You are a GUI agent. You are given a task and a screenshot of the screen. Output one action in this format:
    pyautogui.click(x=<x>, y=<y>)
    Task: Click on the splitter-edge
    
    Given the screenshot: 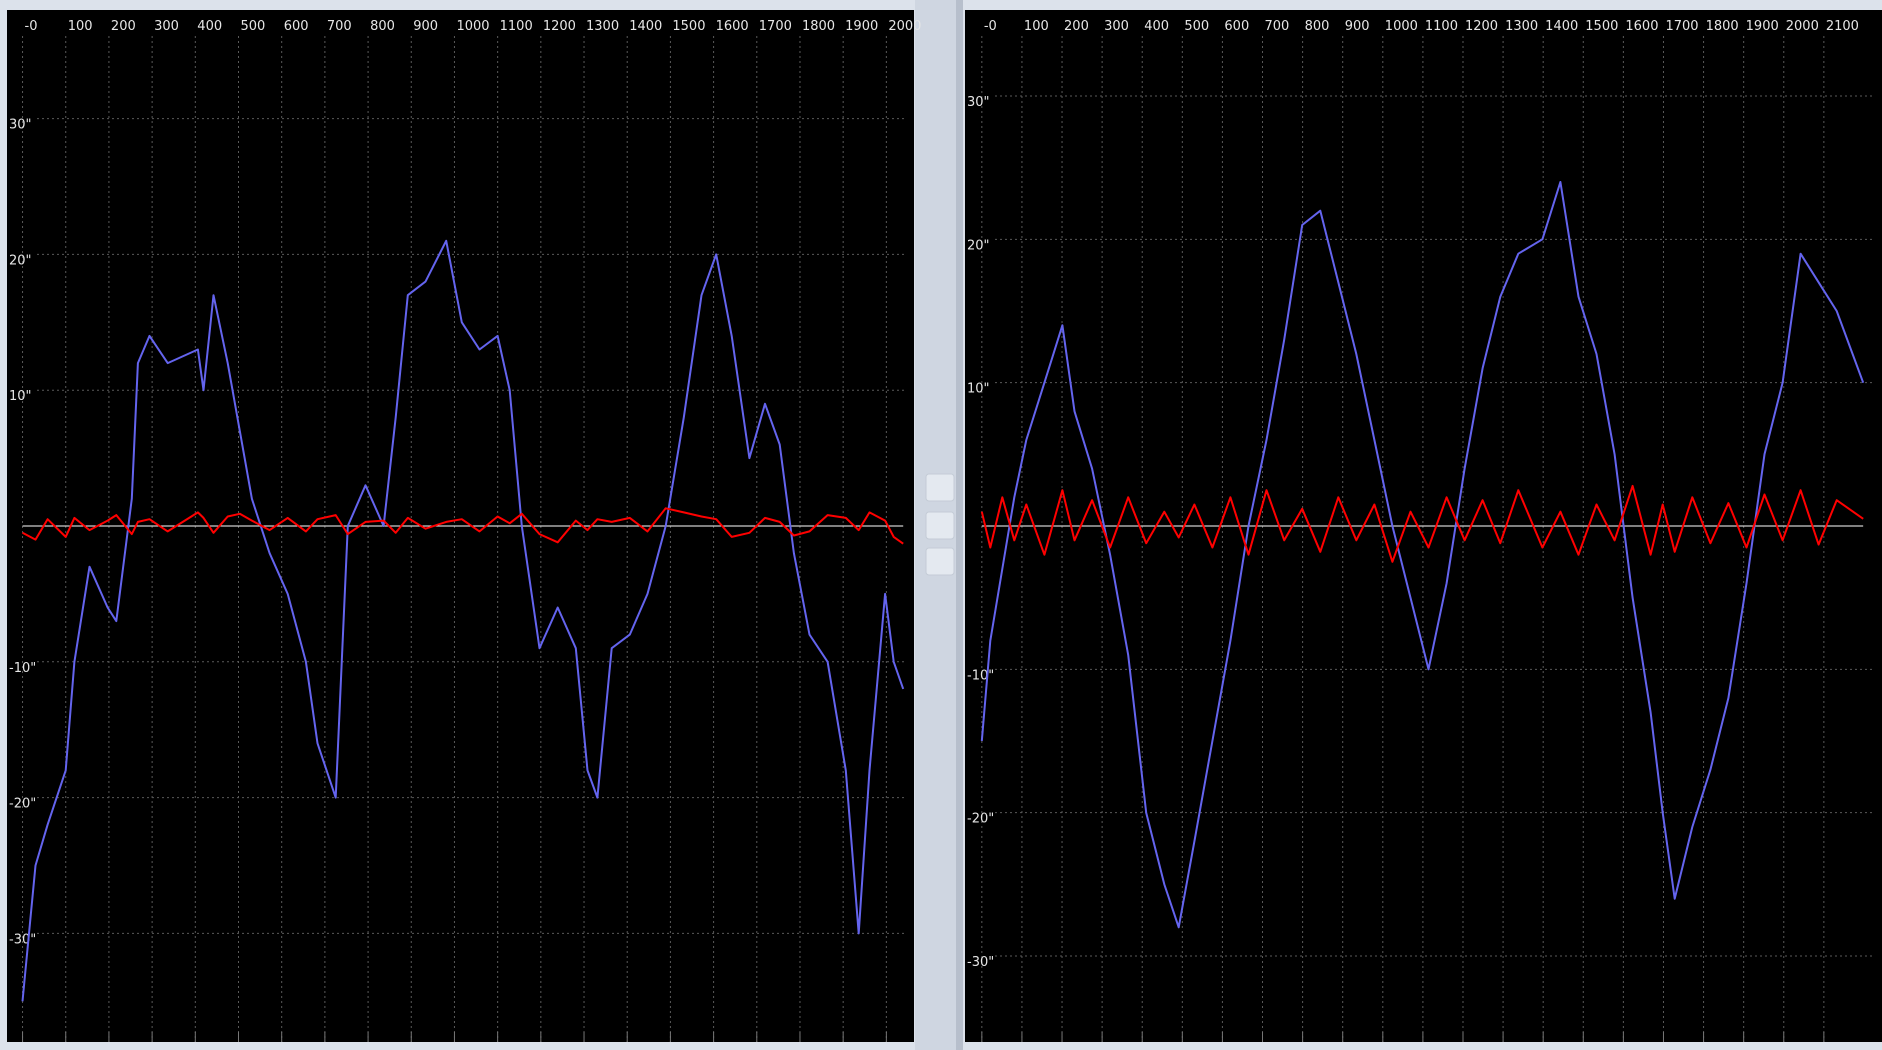 What is the action you would take?
    pyautogui.click(x=959, y=525)
    